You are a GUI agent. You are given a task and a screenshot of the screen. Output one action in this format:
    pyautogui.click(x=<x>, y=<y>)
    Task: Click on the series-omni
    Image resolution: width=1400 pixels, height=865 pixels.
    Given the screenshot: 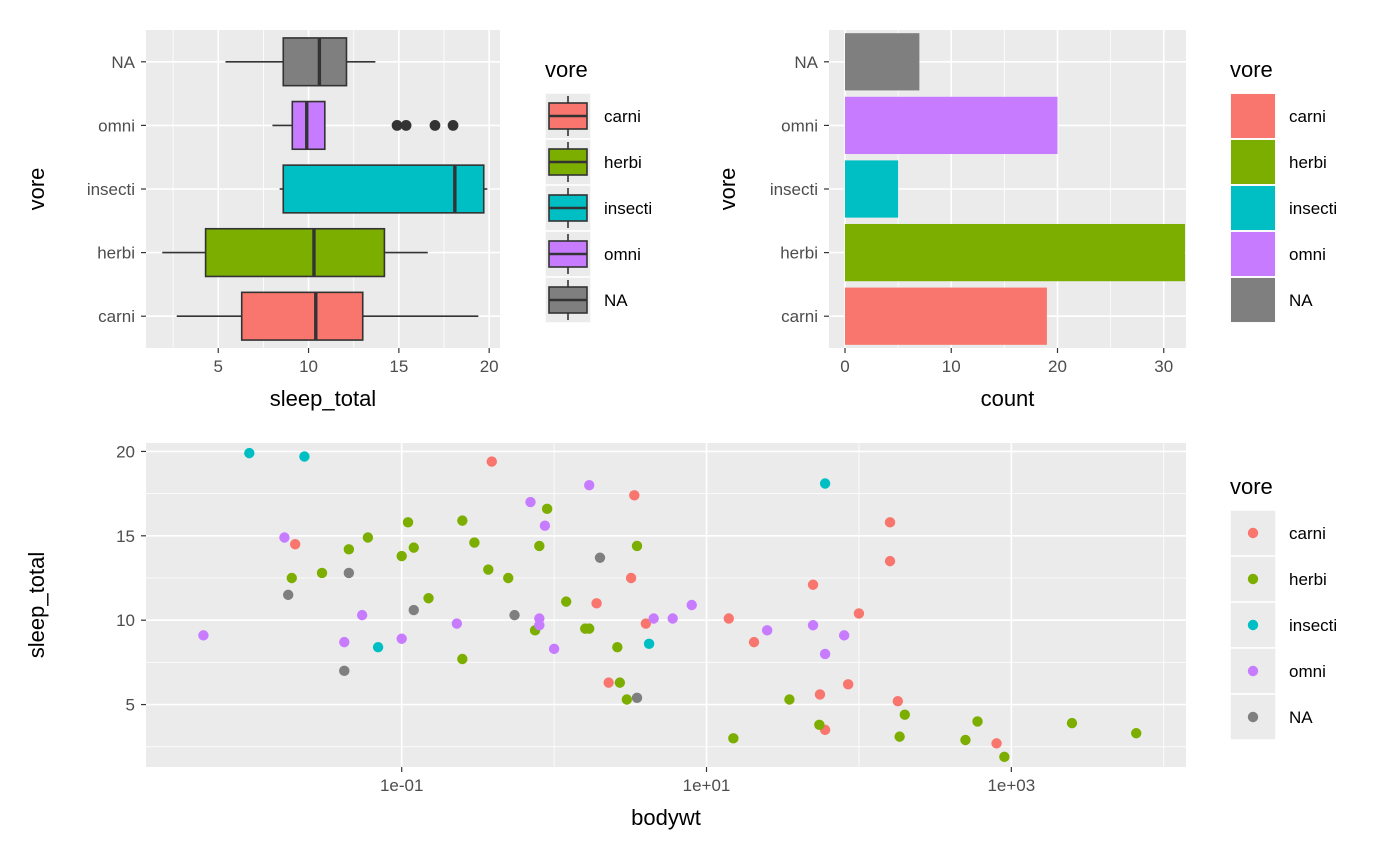 What is the action you would take?
    pyautogui.click(x=524, y=569)
    